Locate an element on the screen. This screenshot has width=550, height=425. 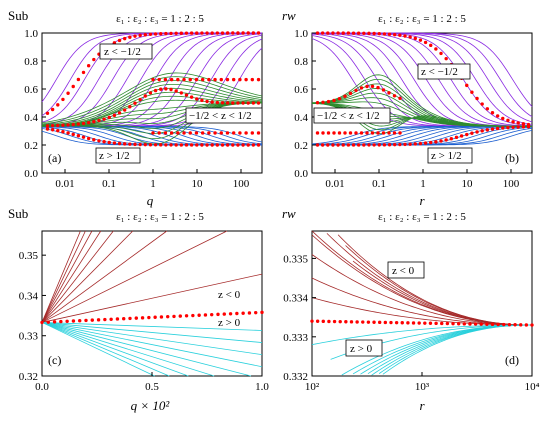
panel-c-tag: (c) is located at coordinates (54, 360).